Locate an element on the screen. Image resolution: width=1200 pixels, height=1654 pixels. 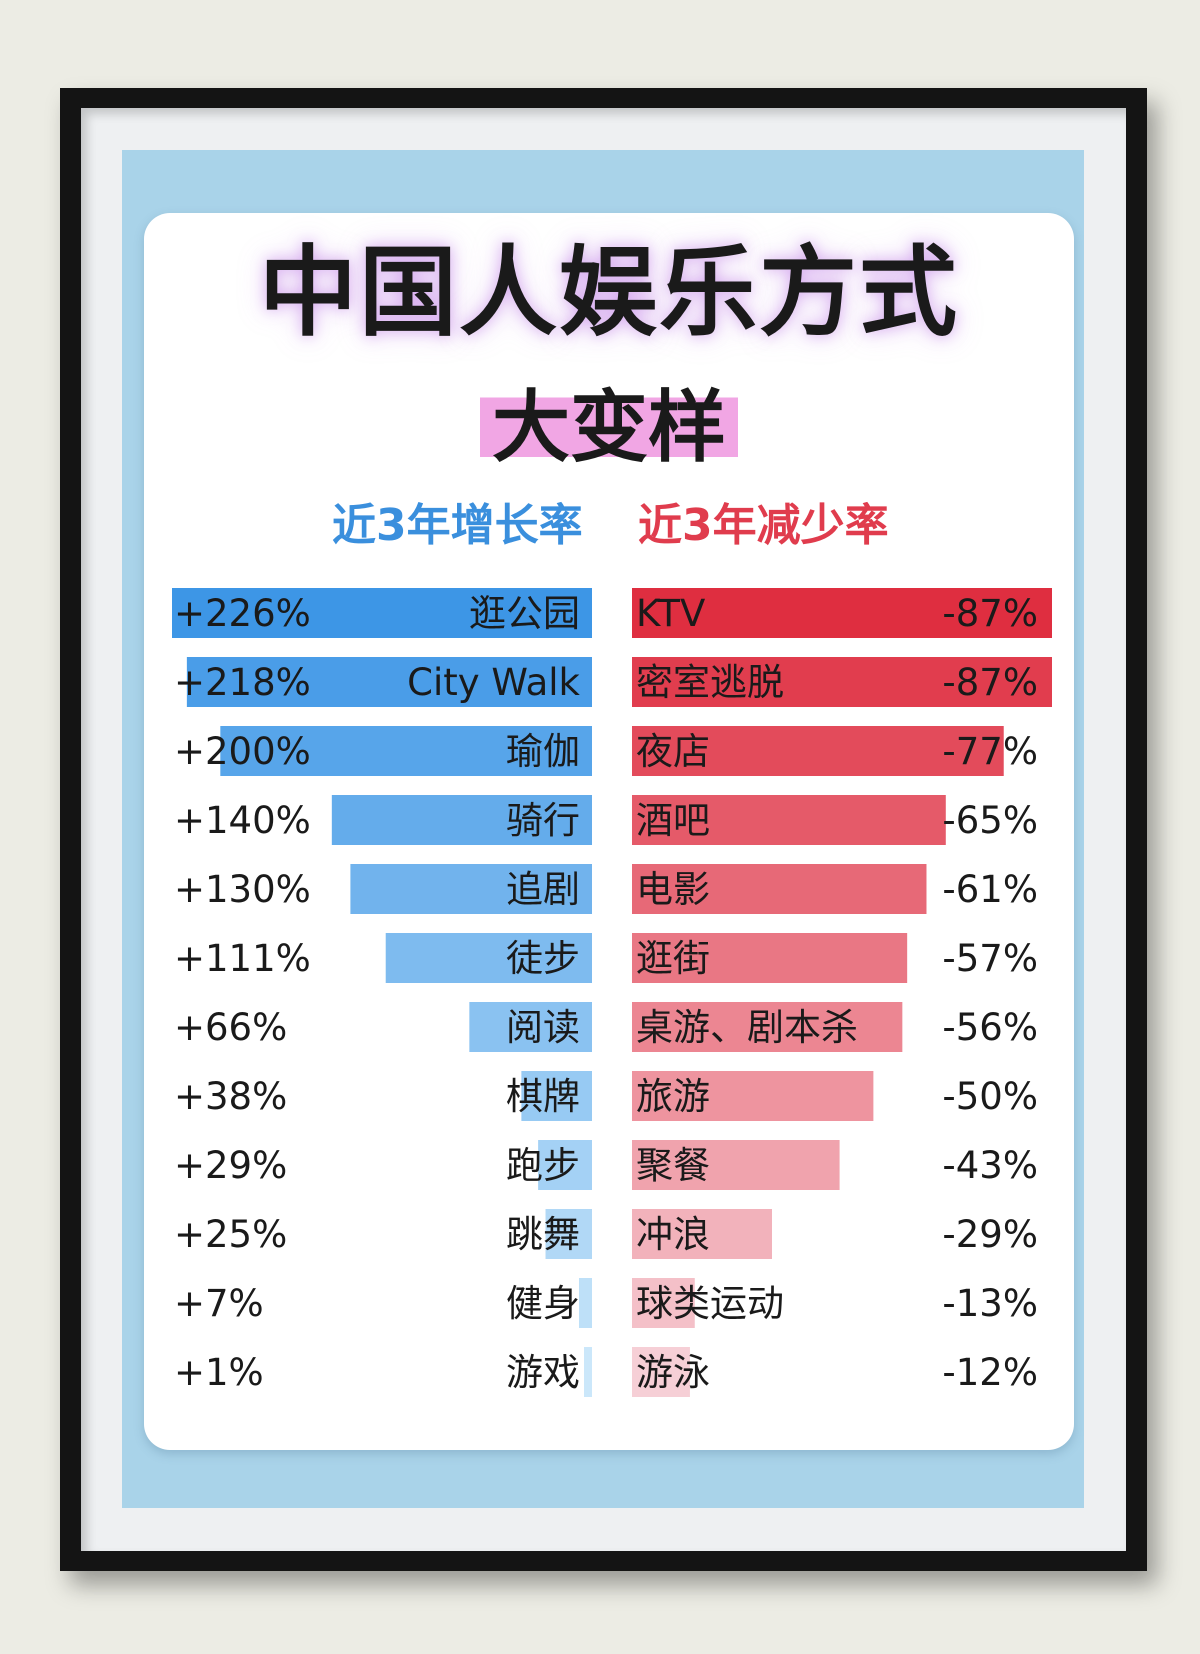
growth-category-label: City Walk is located at coordinates (493, 682).